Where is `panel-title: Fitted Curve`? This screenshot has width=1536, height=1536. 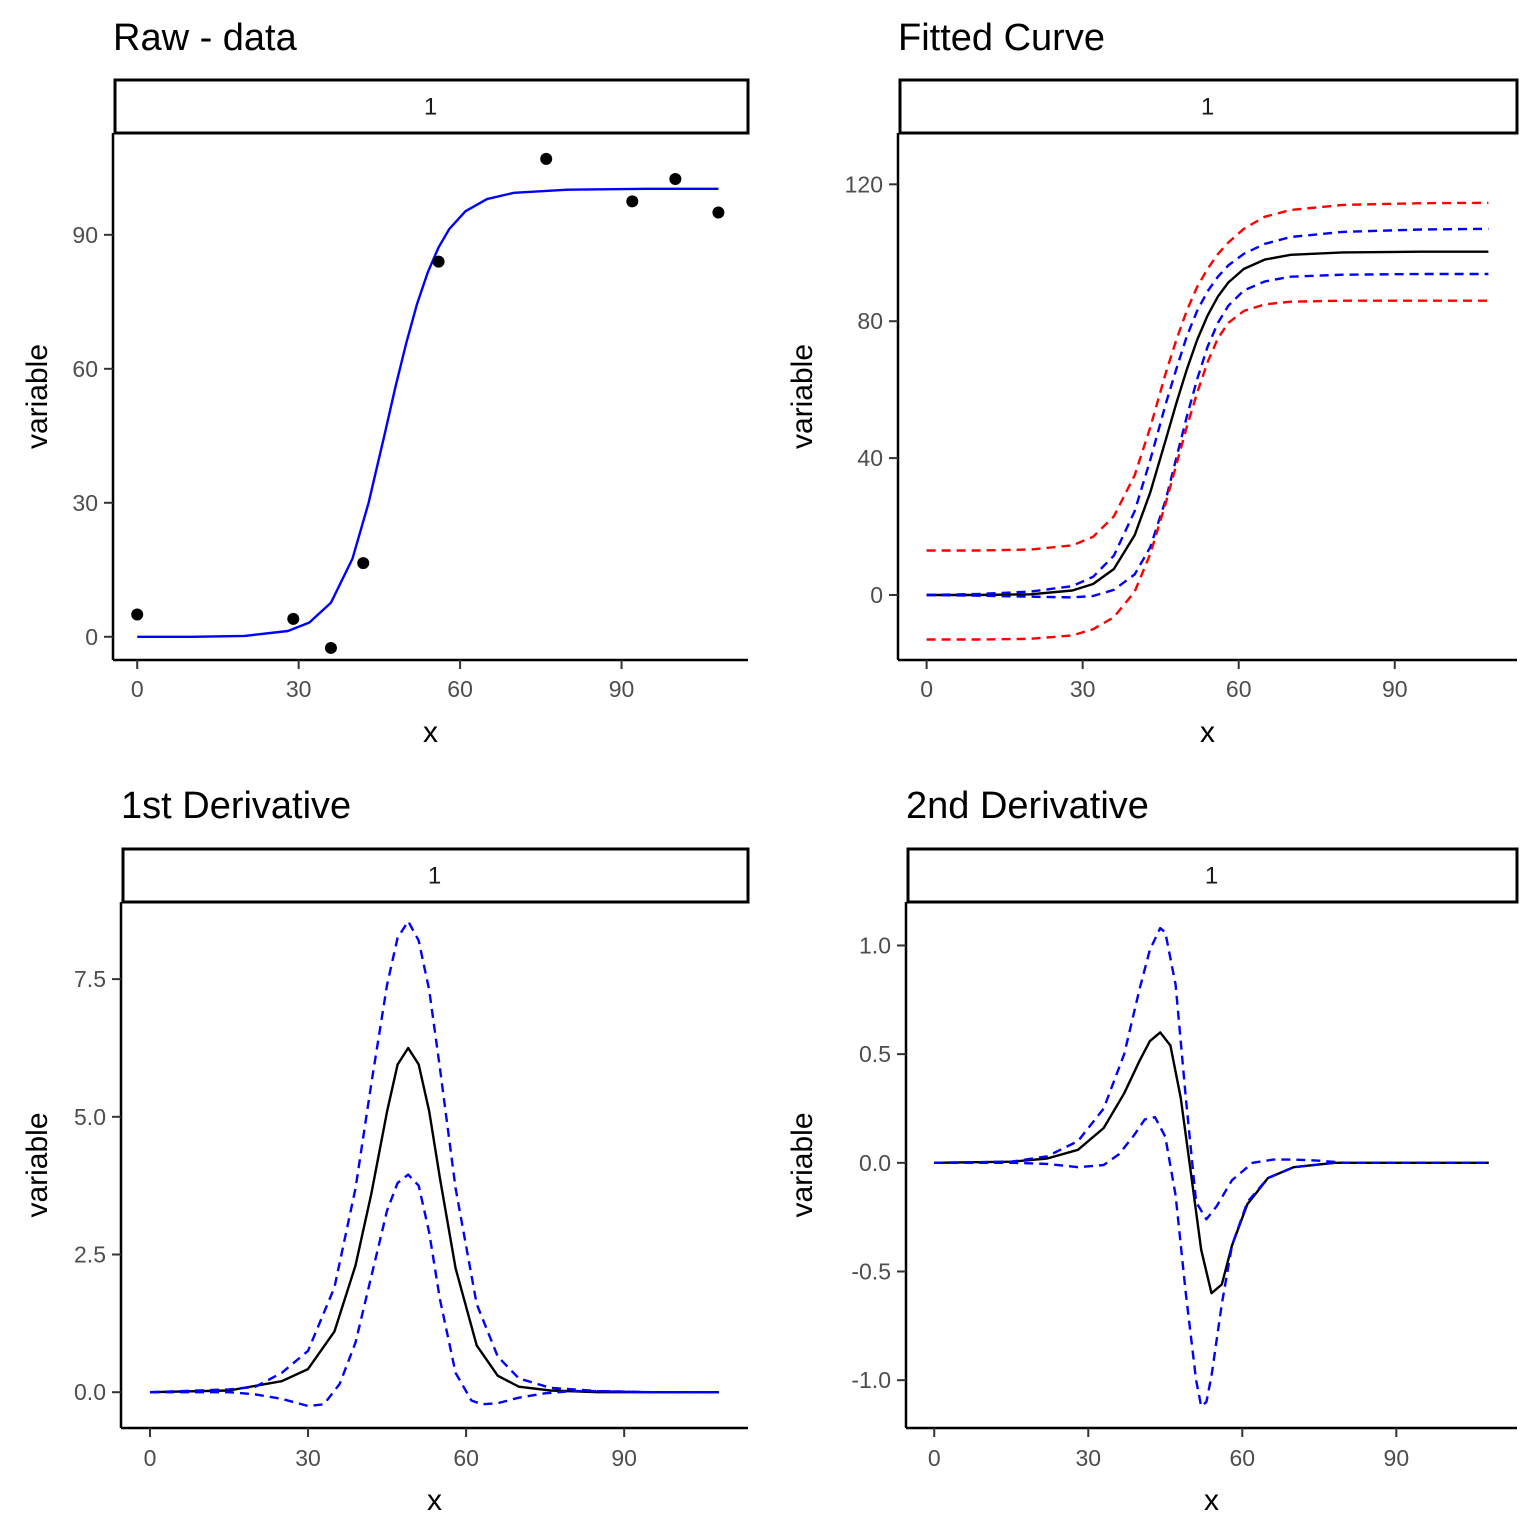 panel-title: Fitted Curve is located at coordinates (1001, 38).